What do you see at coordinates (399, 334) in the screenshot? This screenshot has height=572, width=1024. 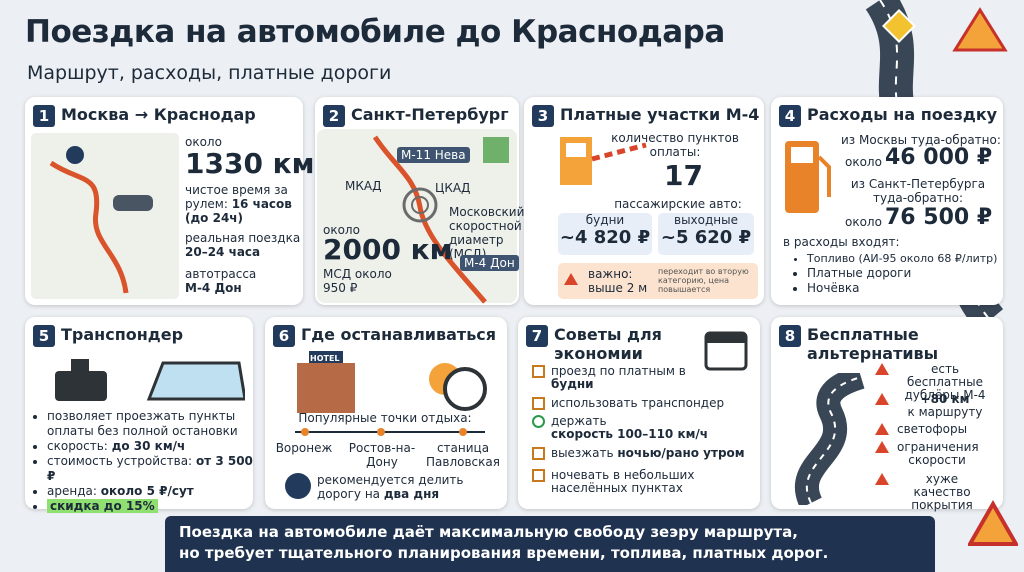 I see `card-title: Где останавливаться` at bounding box center [399, 334].